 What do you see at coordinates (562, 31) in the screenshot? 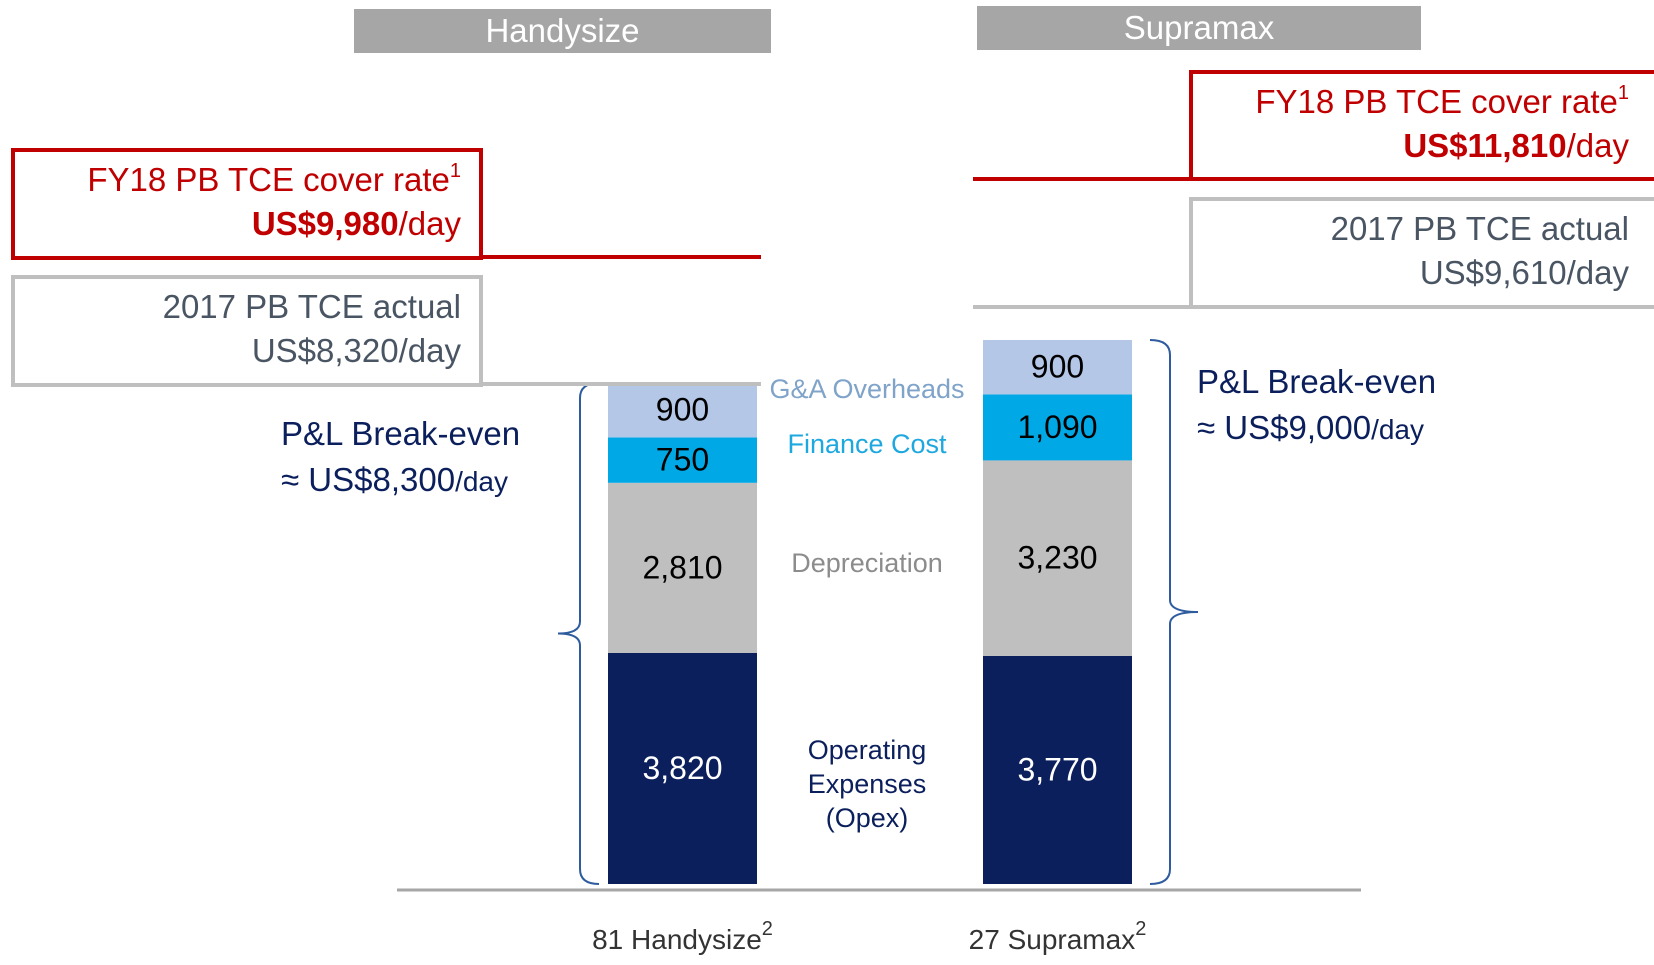
I see `panel-header: Handysize` at bounding box center [562, 31].